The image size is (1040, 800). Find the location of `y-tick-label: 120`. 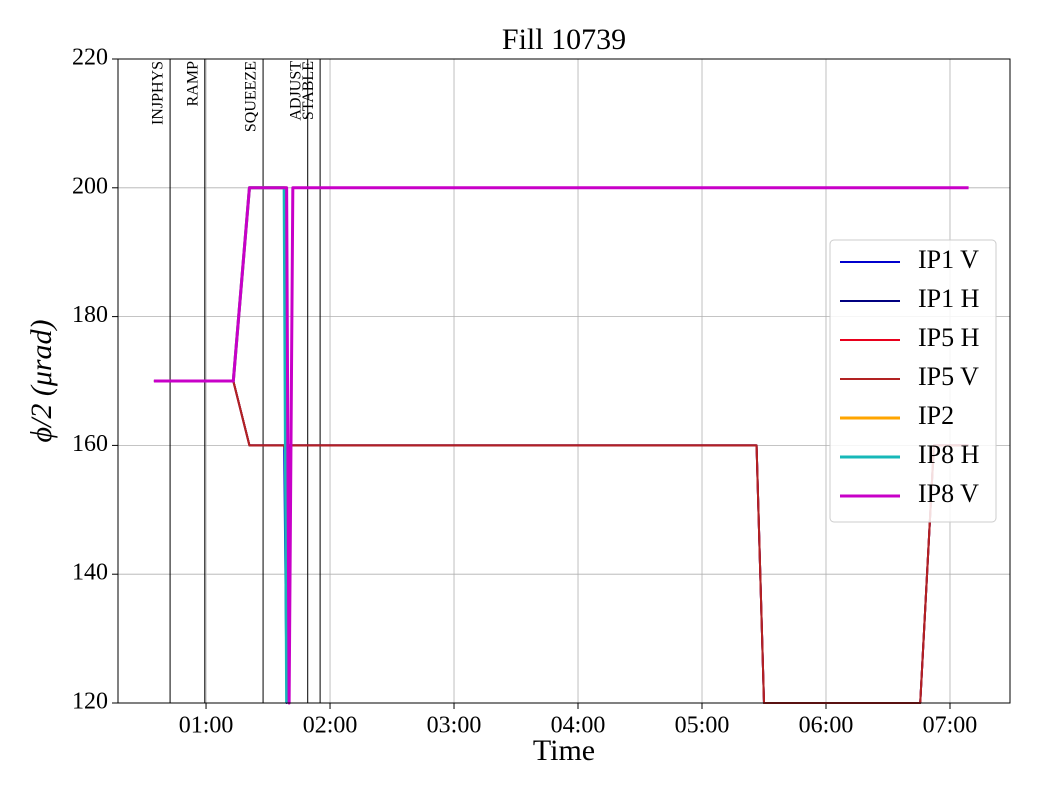

y-tick-label: 120 is located at coordinates (90, 702).